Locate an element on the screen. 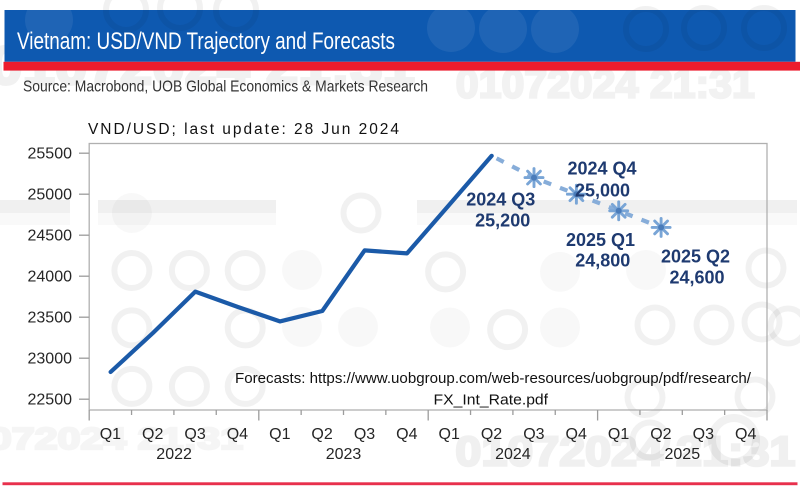  svg-text: 25500 is located at coordinates (50, 154).